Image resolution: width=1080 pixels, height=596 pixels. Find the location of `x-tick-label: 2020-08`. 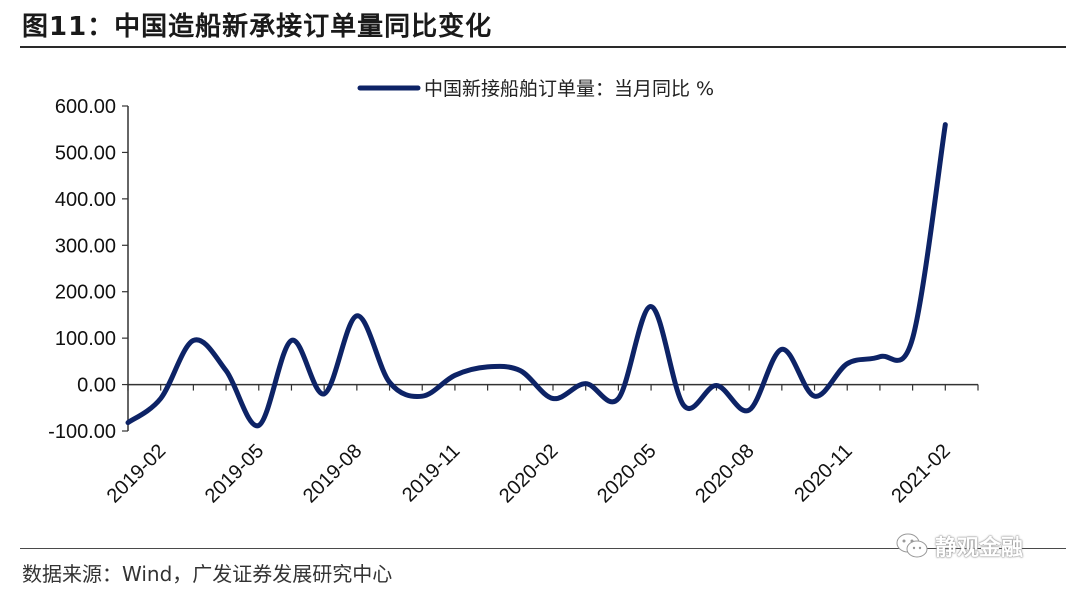

x-tick-label: 2020-08 is located at coordinates (724, 473).